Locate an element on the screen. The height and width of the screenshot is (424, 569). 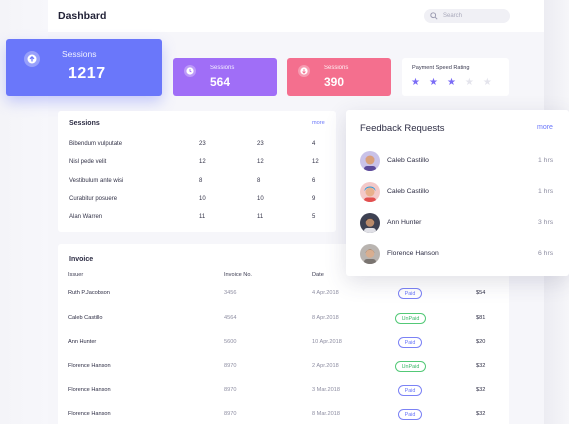
search-icon is located at coordinates (434, 16).